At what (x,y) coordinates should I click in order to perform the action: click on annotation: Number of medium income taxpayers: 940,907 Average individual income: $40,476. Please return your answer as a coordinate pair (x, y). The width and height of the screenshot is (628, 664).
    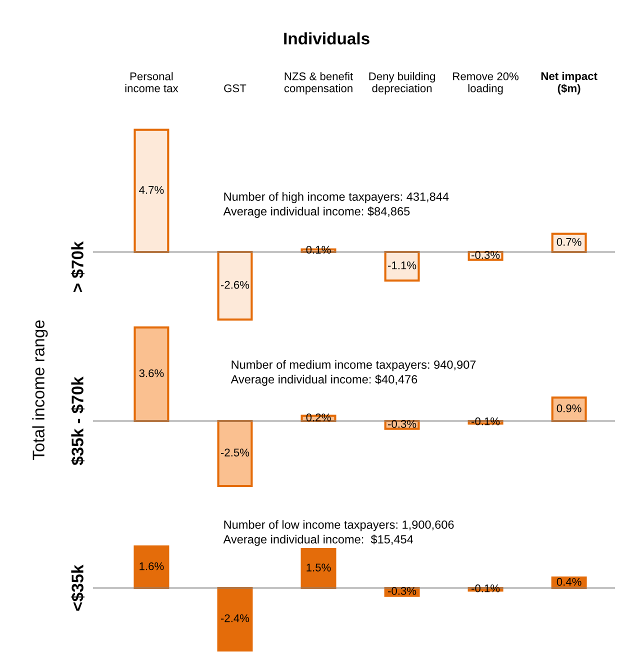
    Looking at the image, I should click on (353, 373).